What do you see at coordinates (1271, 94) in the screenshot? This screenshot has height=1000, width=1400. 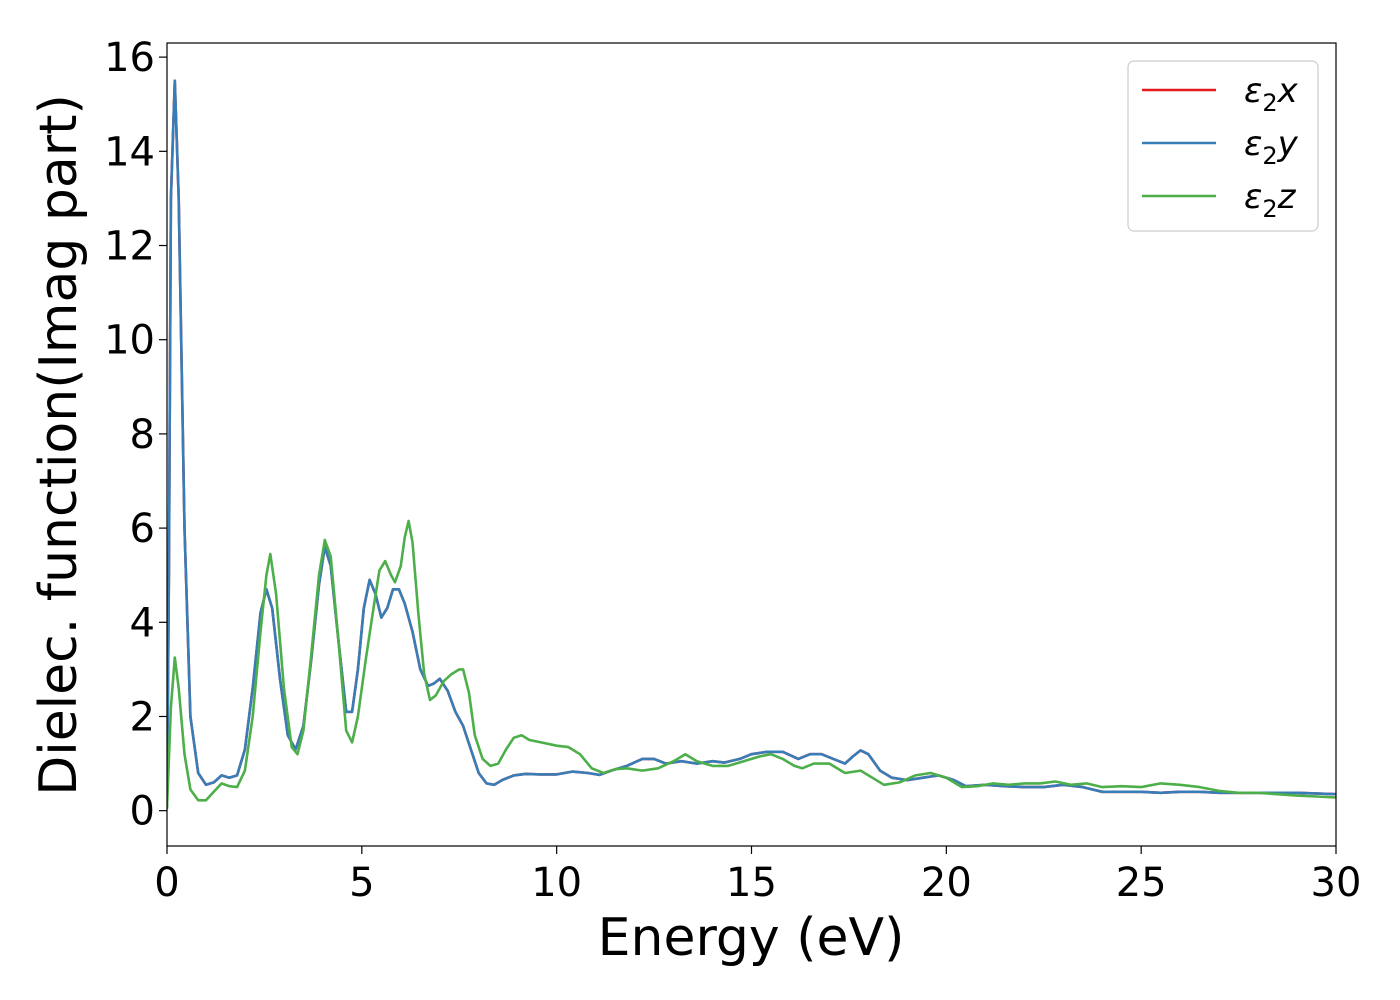 I see `legend-label-x: ε2x` at bounding box center [1271, 94].